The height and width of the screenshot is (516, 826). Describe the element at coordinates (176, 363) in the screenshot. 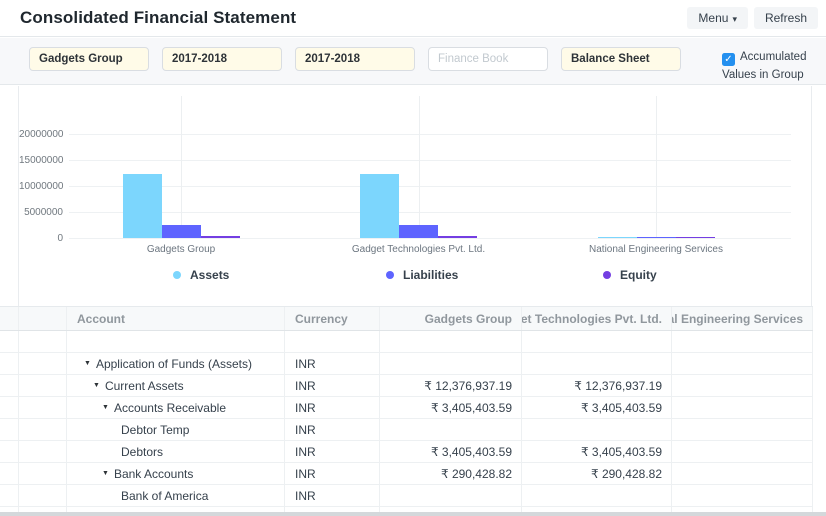

I see `account-cell: ▼ Application of Funds (Assets)` at that location.